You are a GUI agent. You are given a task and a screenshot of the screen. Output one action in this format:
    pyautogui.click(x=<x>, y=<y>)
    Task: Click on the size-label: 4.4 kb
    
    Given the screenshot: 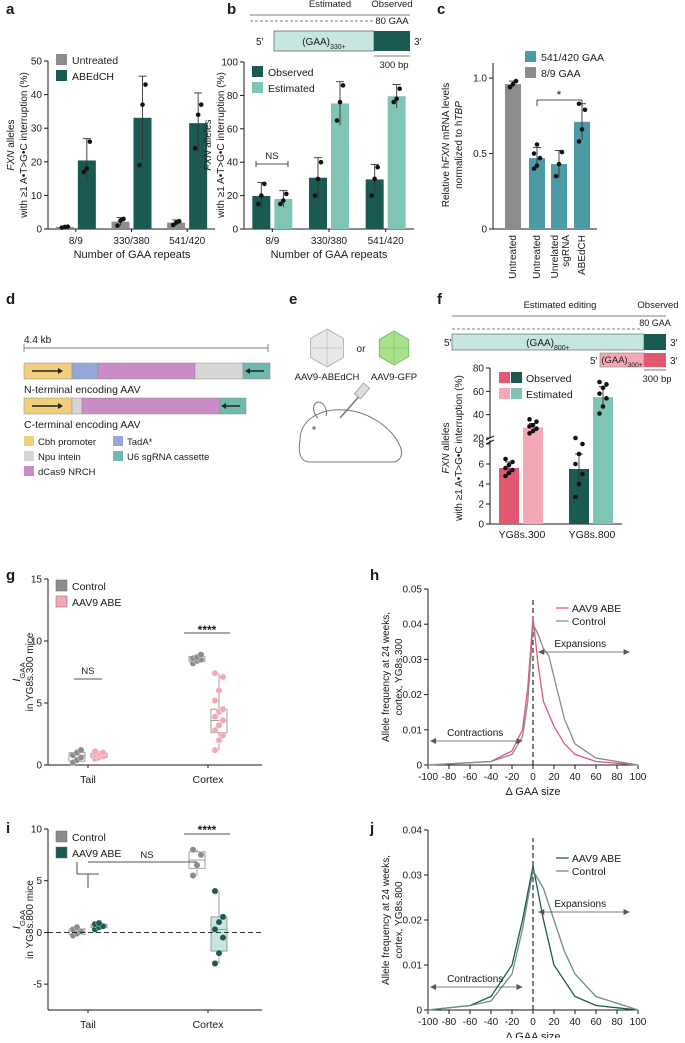 What is the action you would take?
    pyautogui.click(x=38, y=340)
    